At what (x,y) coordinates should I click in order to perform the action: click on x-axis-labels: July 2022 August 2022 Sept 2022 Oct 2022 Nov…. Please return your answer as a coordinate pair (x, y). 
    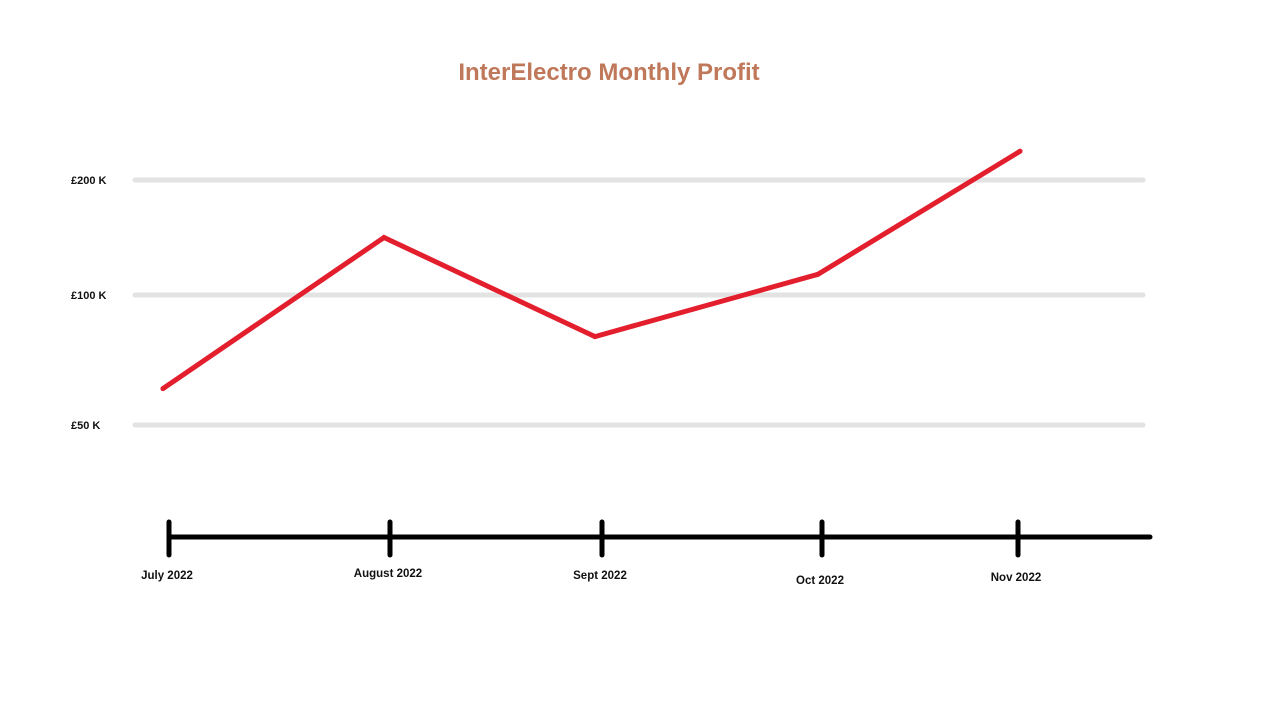
    Looking at the image, I should click on (591, 577).